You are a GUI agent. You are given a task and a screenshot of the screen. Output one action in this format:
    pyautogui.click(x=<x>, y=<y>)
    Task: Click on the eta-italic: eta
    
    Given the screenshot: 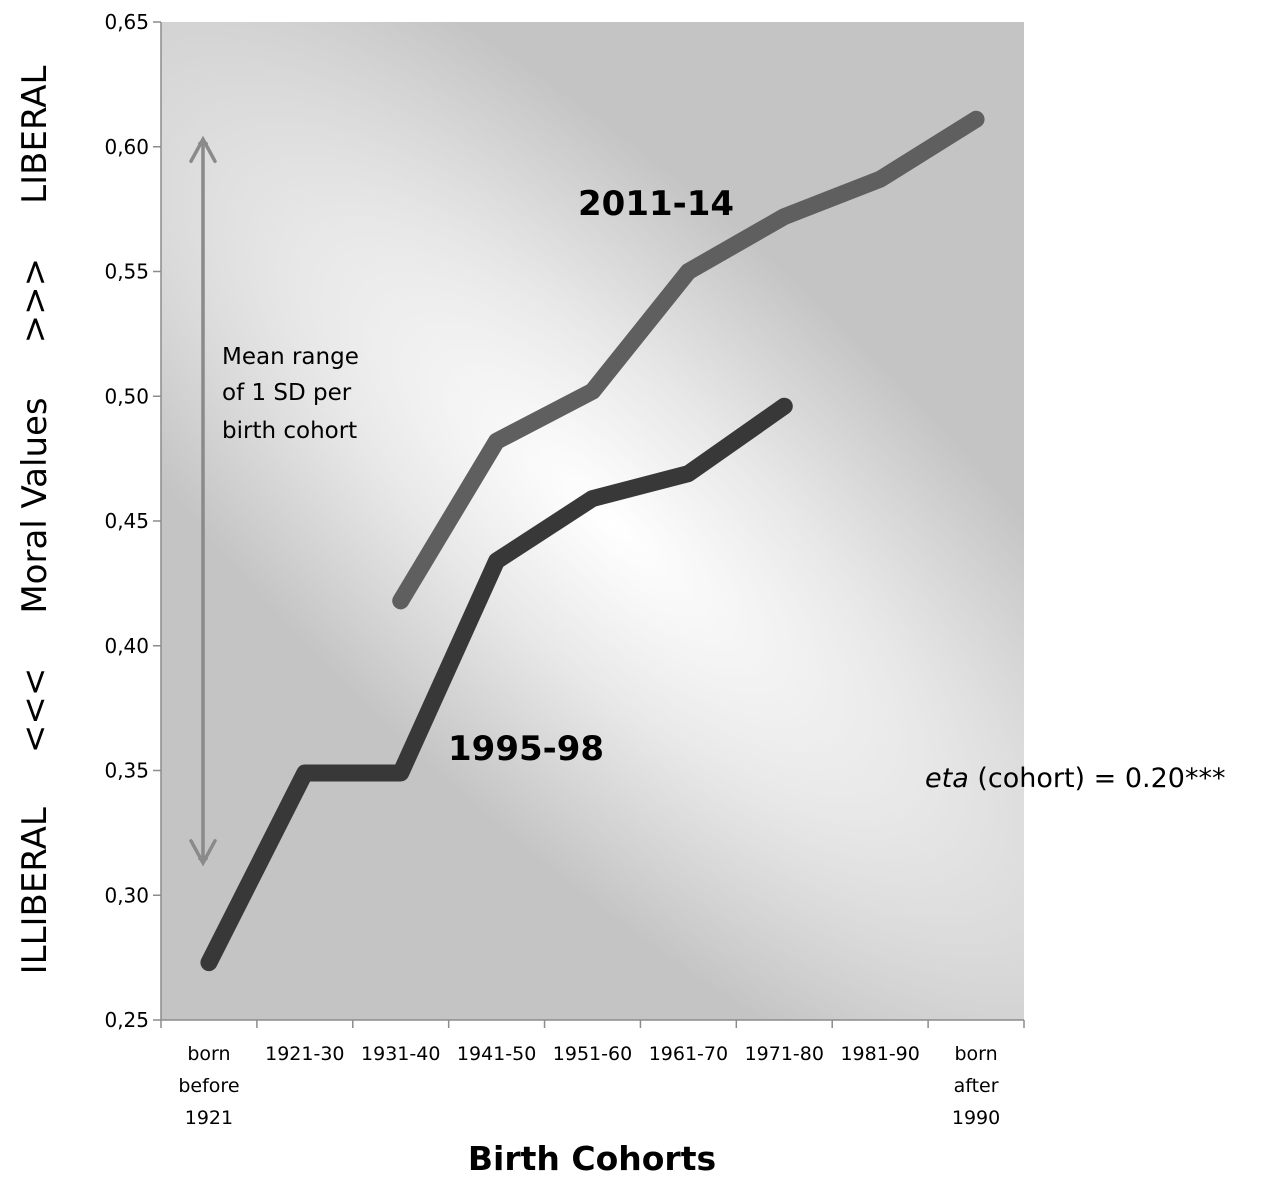 What is the action you would take?
    pyautogui.click(x=947, y=778)
    